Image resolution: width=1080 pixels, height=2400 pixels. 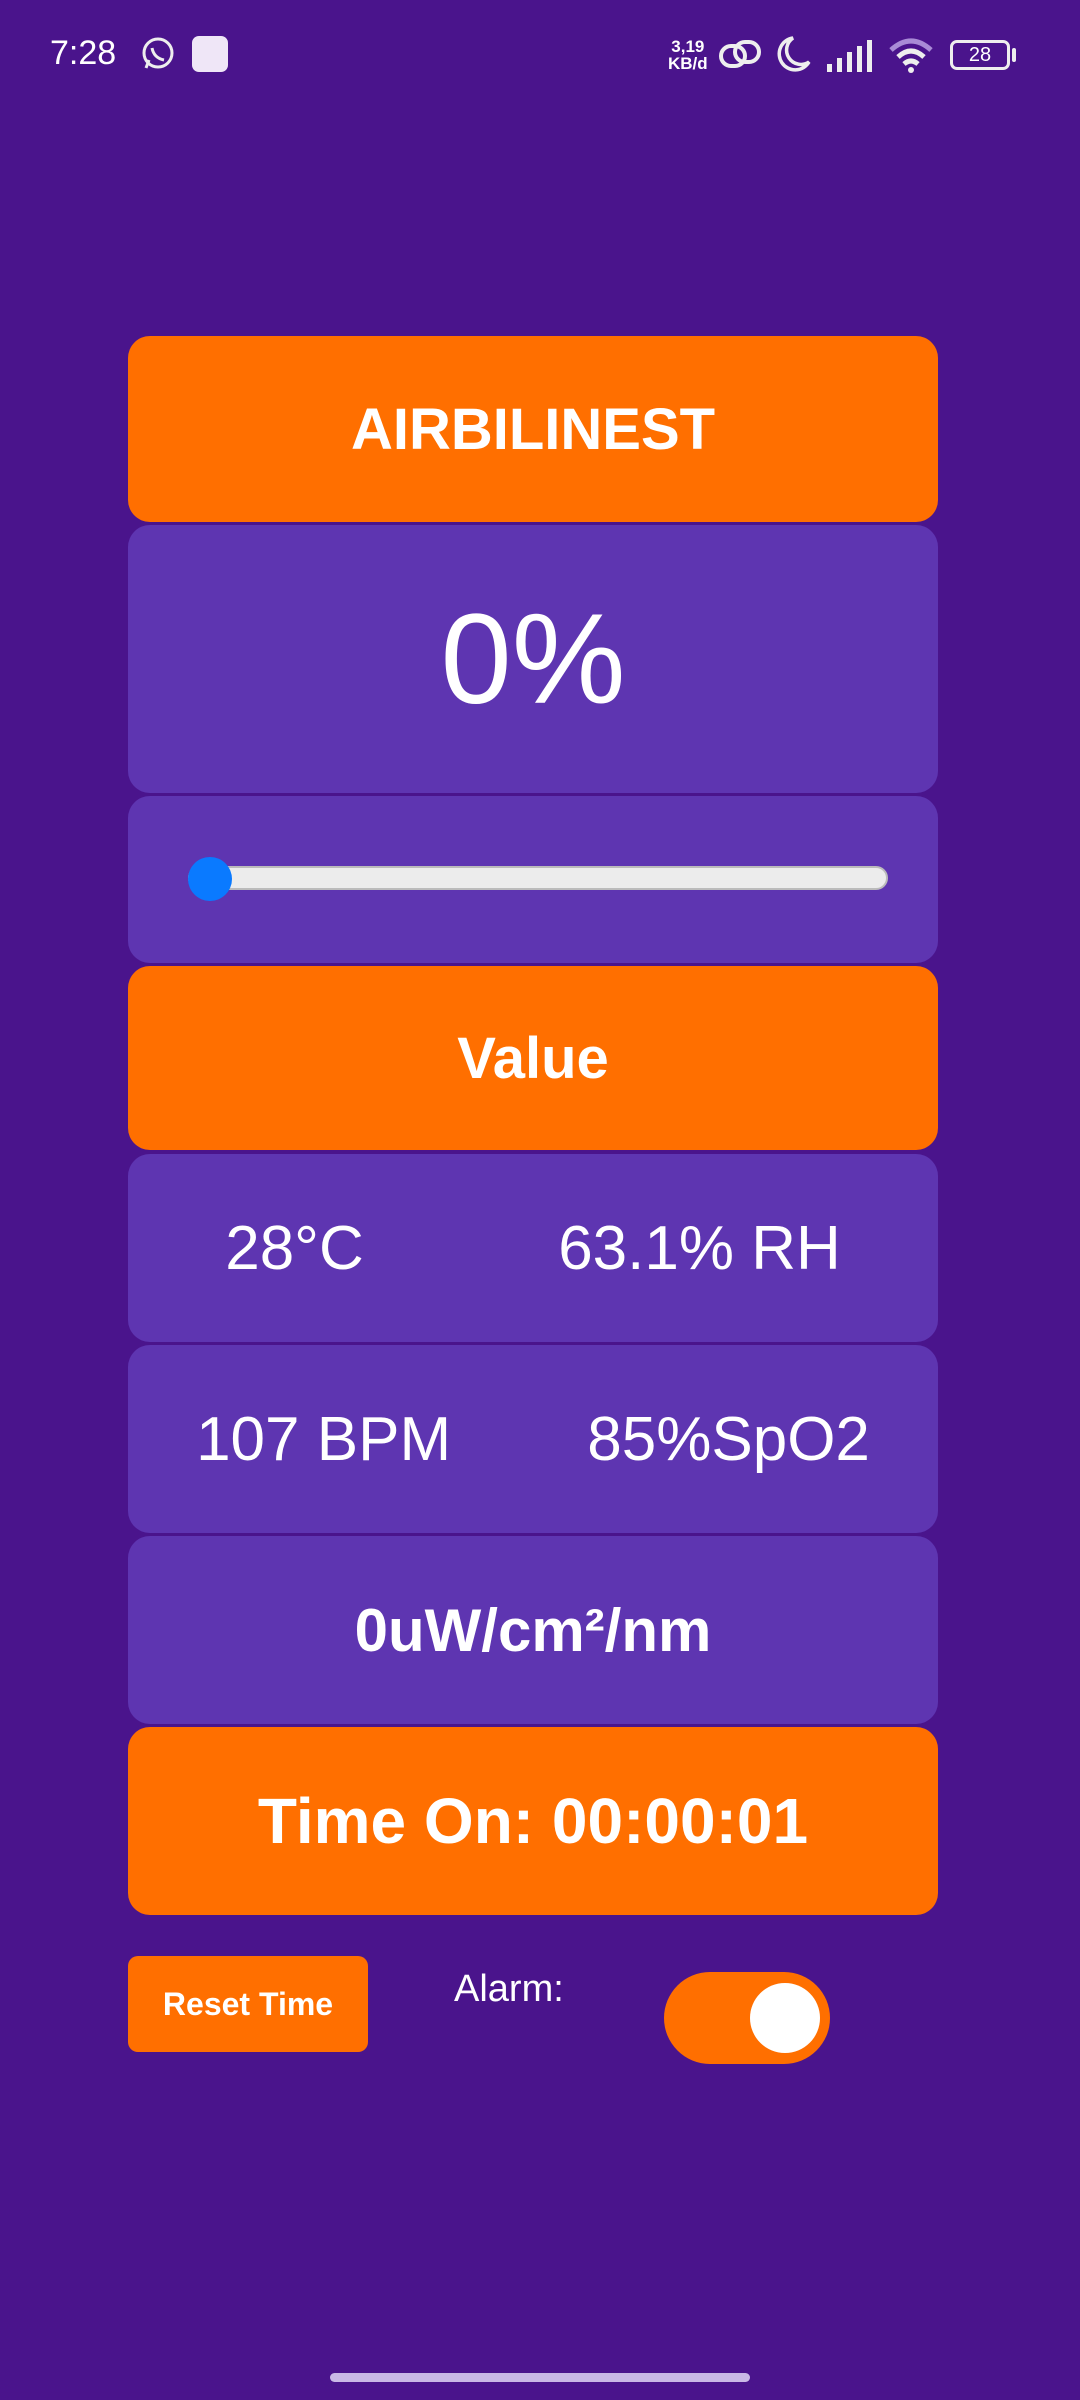 What do you see at coordinates (509, 1989) in the screenshot?
I see `alarm-label: Alarm:` at bounding box center [509, 1989].